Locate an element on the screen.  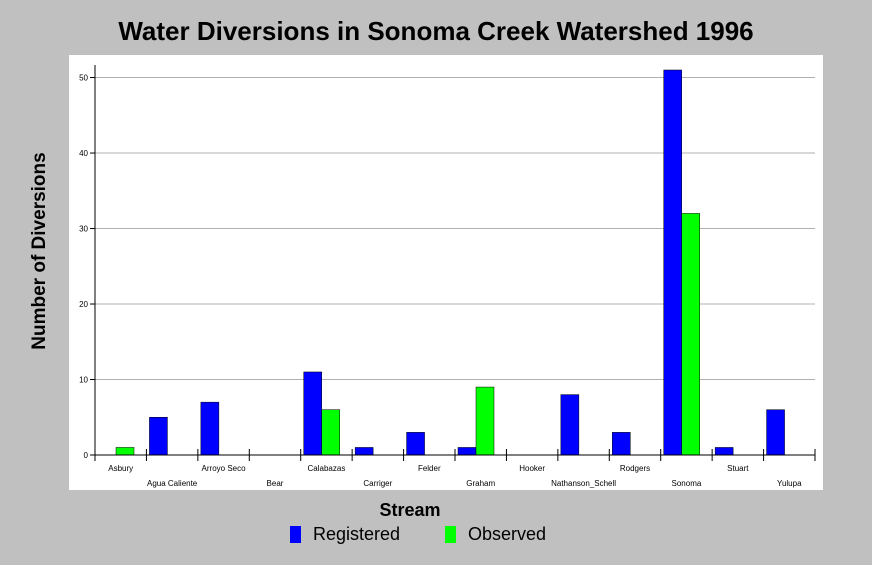
legend-swatch-registered is located at coordinates (295, 534).